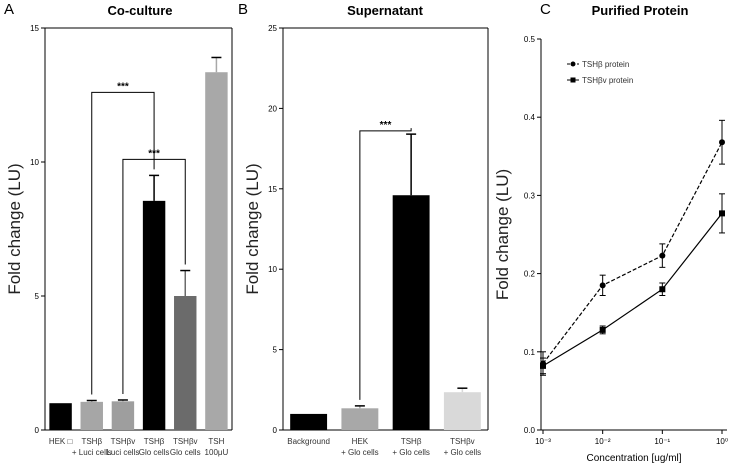  Describe the element at coordinates (217, 452) in the screenshot. I see `category-label-line2: 100μU` at that location.